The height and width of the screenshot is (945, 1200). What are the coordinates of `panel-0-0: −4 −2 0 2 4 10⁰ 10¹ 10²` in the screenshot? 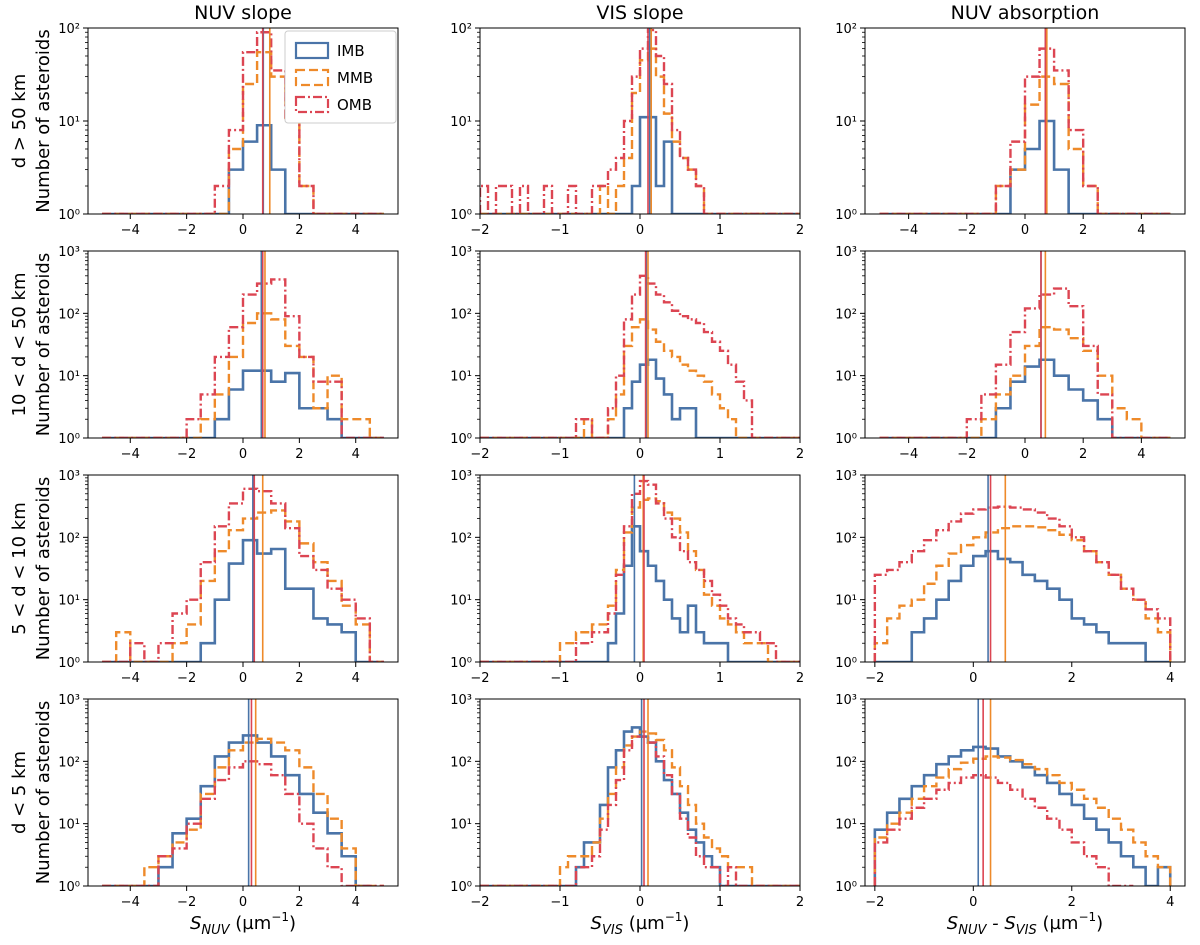 It's located at (228, 130).